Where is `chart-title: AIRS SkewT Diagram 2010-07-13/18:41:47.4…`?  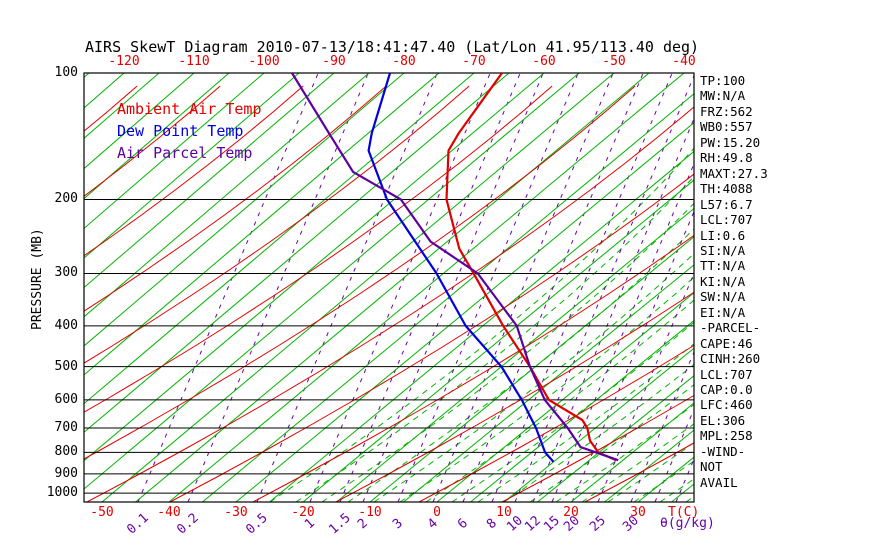
chart-title: AIRS SkewT Diagram 2010-07-13/18:41:47.4… is located at coordinates (392, 47).